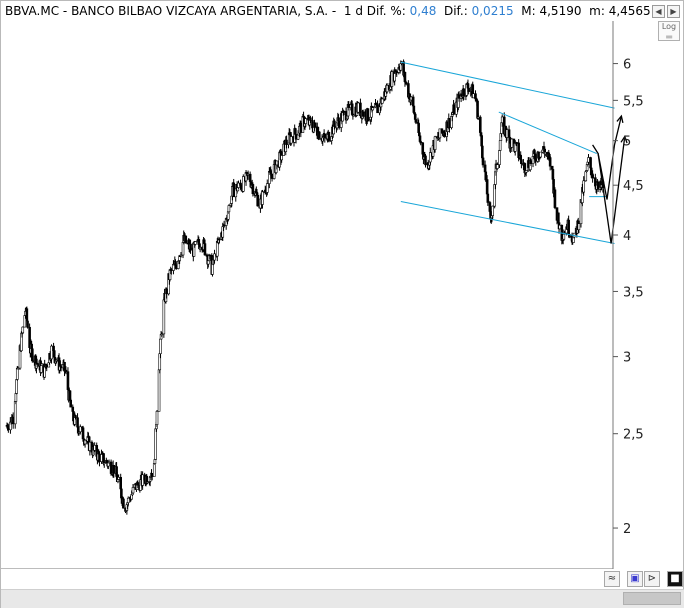  Describe the element at coordinates (652, 579) in the screenshot. I see `expand-icon: ⊳` at that location.